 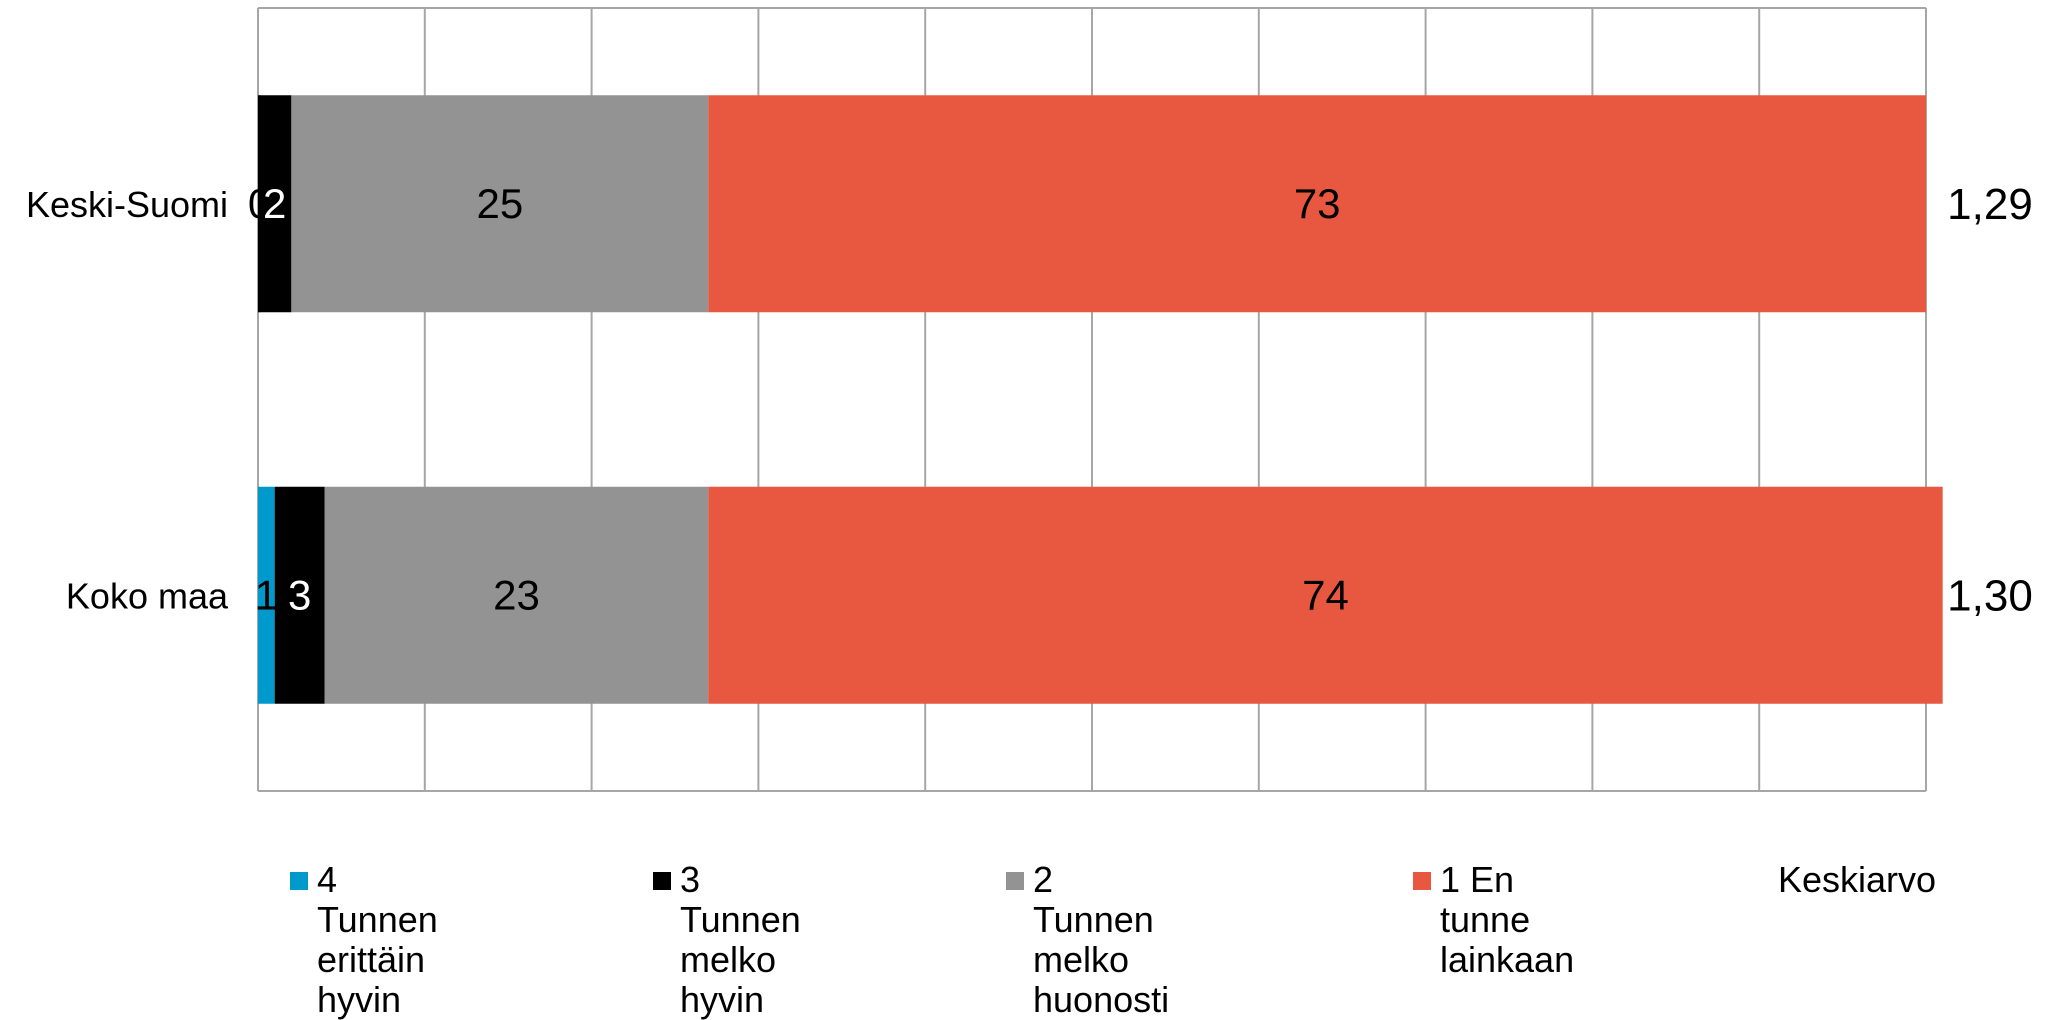 What do you see at coordinates (127, 204) in the screenshot?
I see `category-label: Keski-Suomi` at bounding box center [127, 204].